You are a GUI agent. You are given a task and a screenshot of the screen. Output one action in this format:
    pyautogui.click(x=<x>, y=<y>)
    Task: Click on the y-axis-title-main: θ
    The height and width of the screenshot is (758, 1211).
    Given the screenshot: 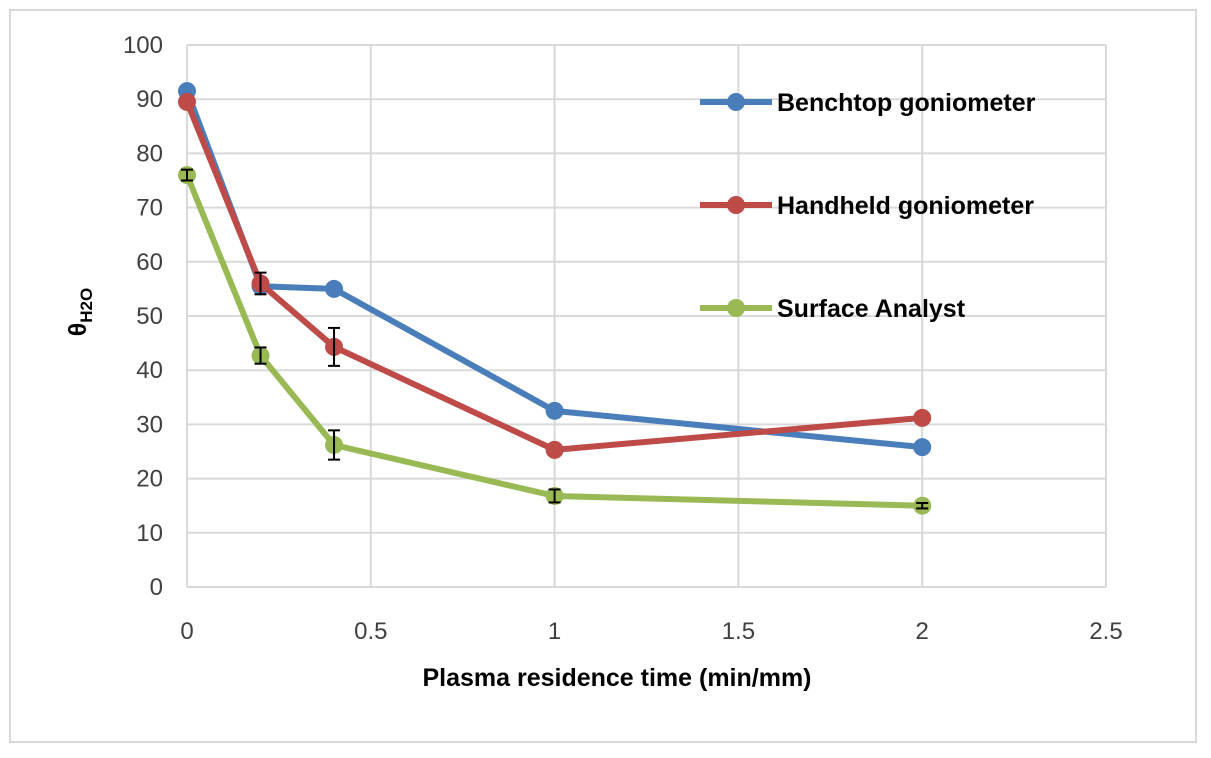 What is the action you would take?
    pyautogui.click(x=78, y=330)
    